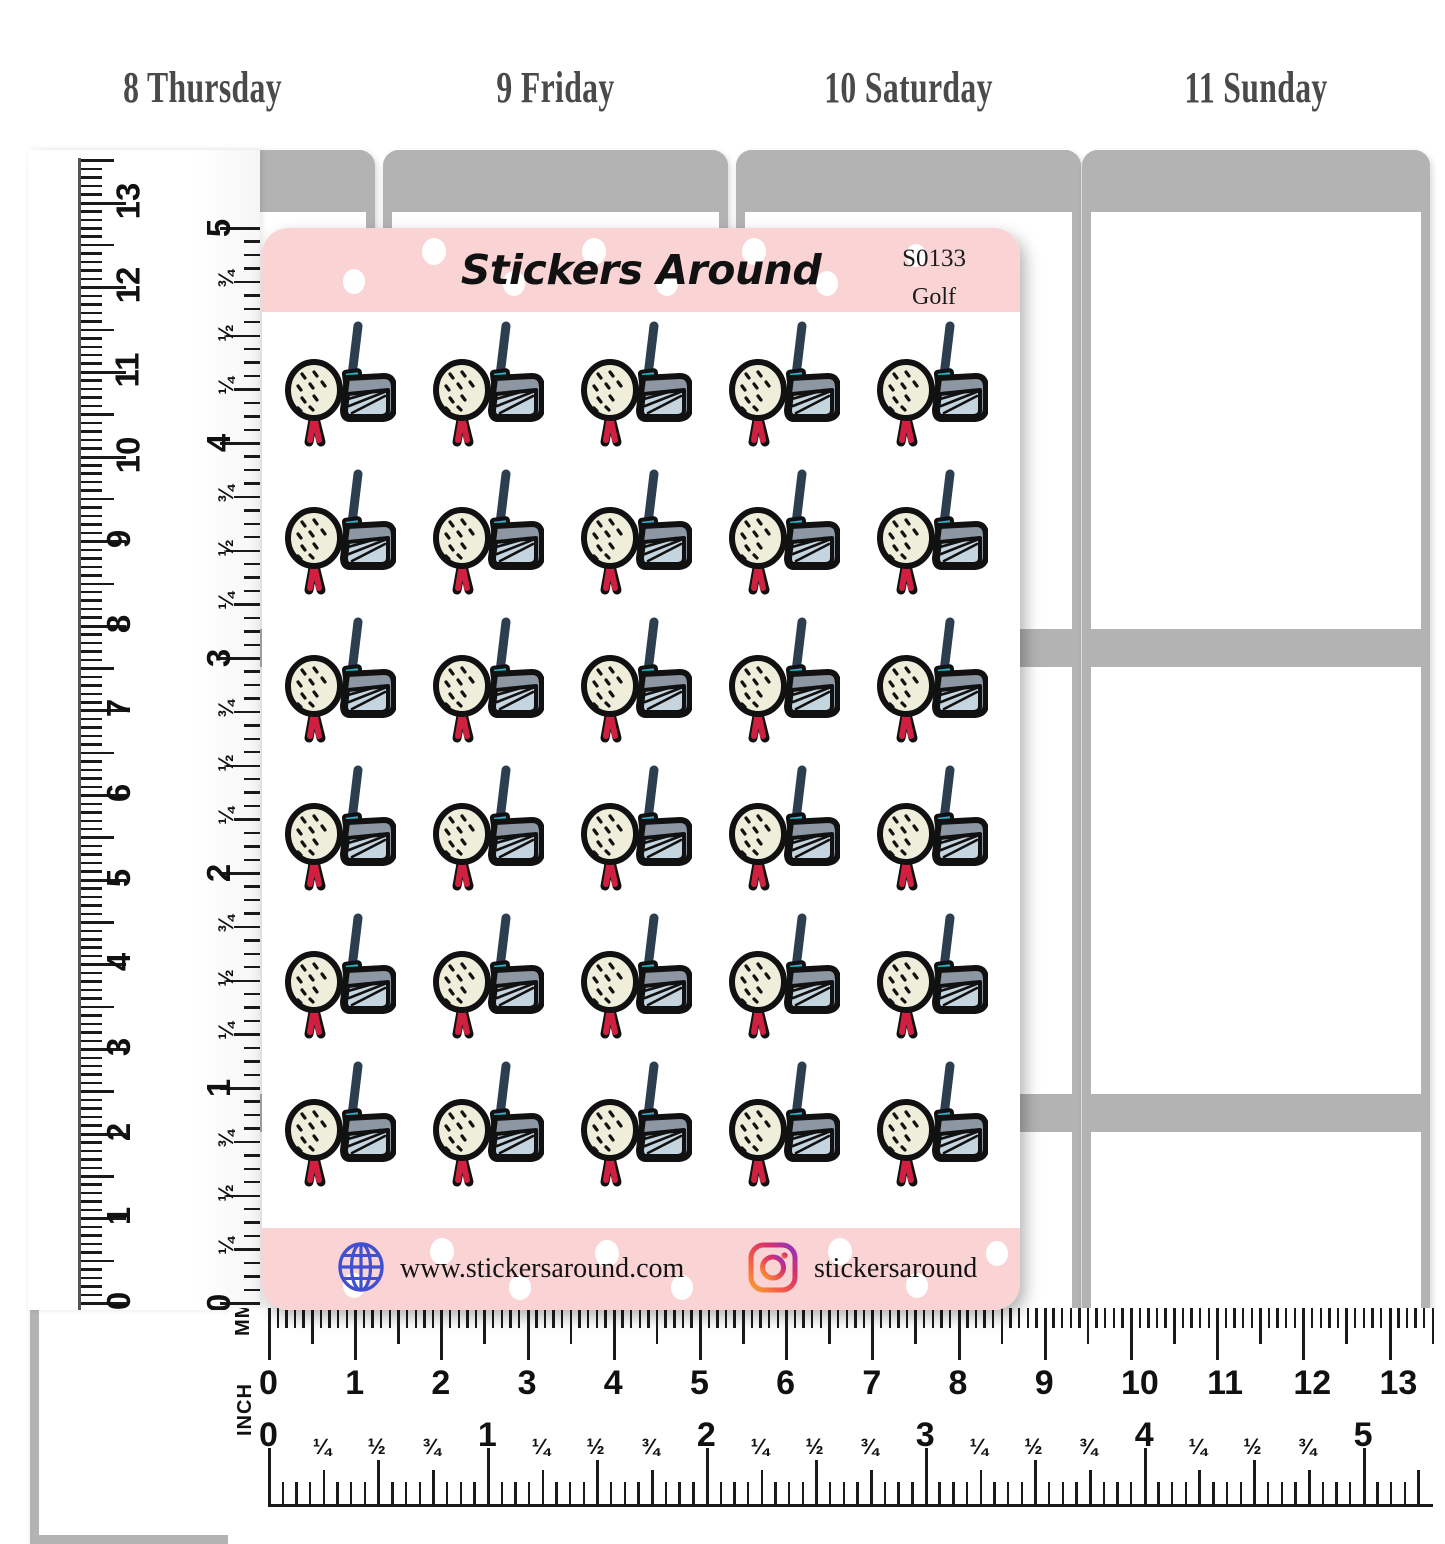 This screenshot has width=1445, height=1544. Describe the element at coordinates (441, 1383) in the screenshot. I see `ruler-label: 2` at that location.